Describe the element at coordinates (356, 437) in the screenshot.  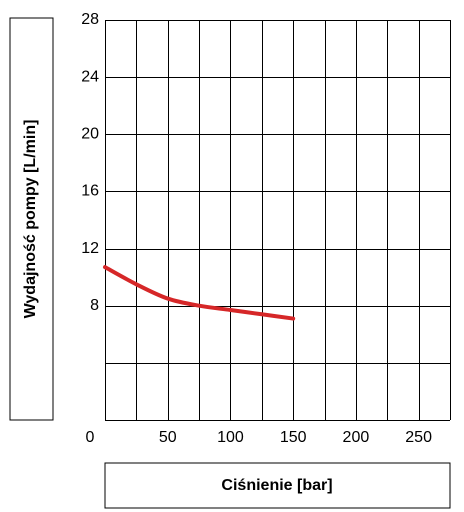
I see `x-tick-label: 200` at that location.